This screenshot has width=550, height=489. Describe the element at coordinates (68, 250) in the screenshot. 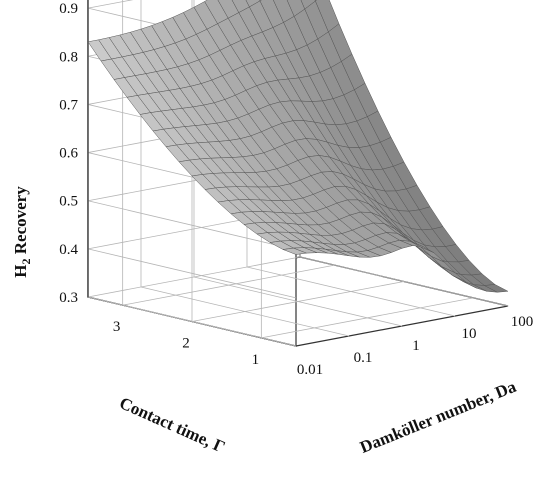

I see `z-tick-label-1: 0.4` at that location.